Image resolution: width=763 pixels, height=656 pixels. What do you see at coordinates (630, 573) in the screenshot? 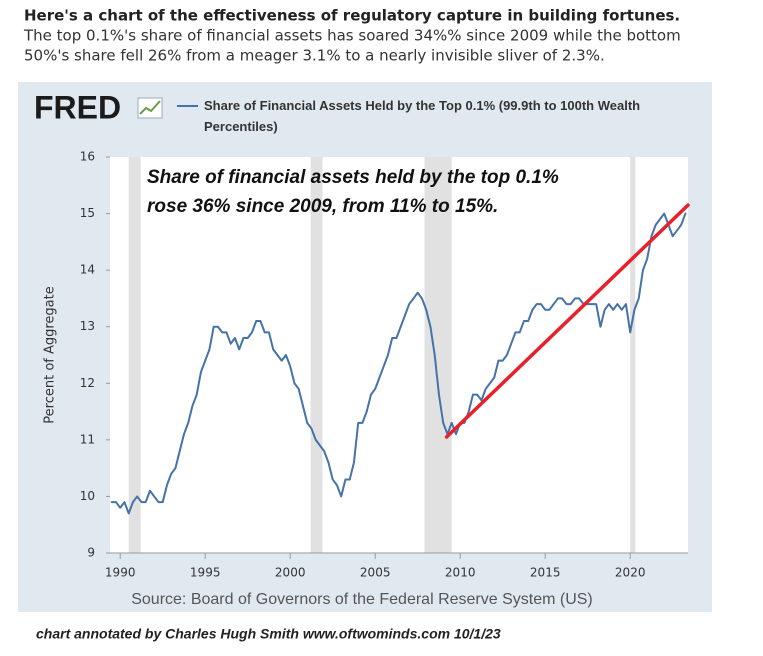
I see `x-tick-label: 2020` at bounding box center [630, 573].